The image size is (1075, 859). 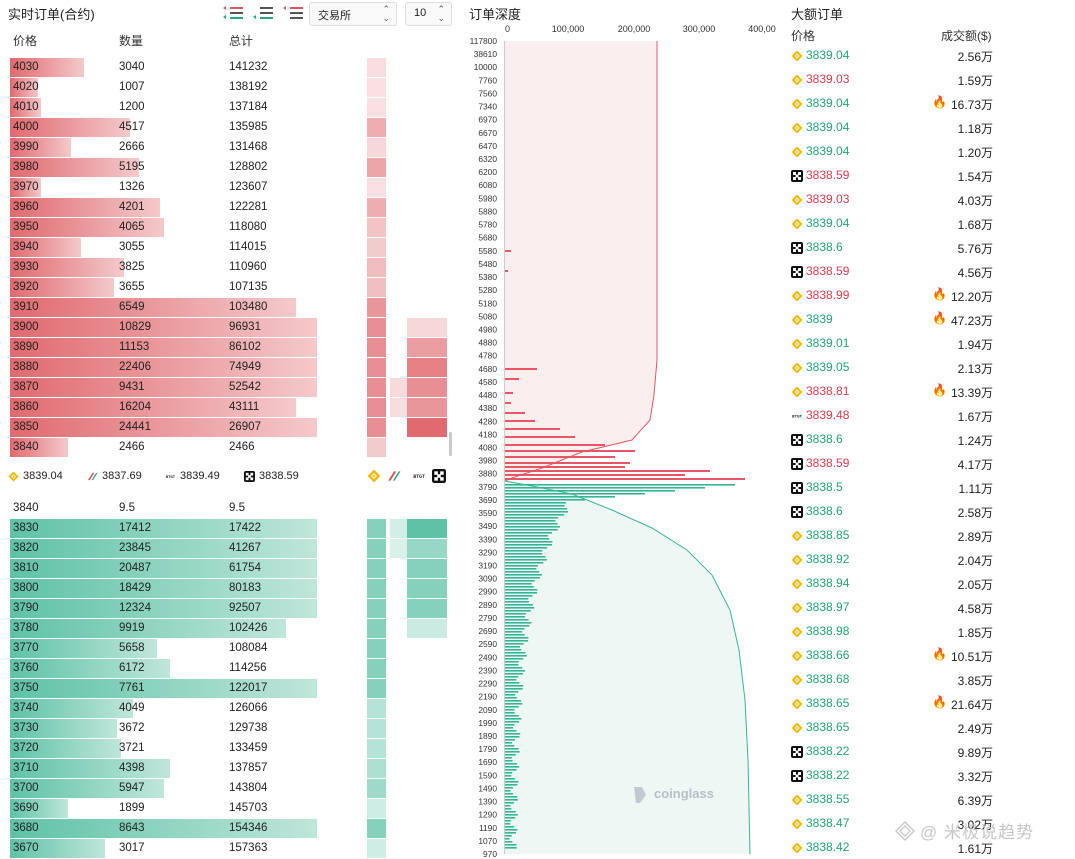 What do you see at coordinates (928, 56) in the screenshot?
I see `large-order-row: 3839.04 2.56万` at bounding box center [928, 56].